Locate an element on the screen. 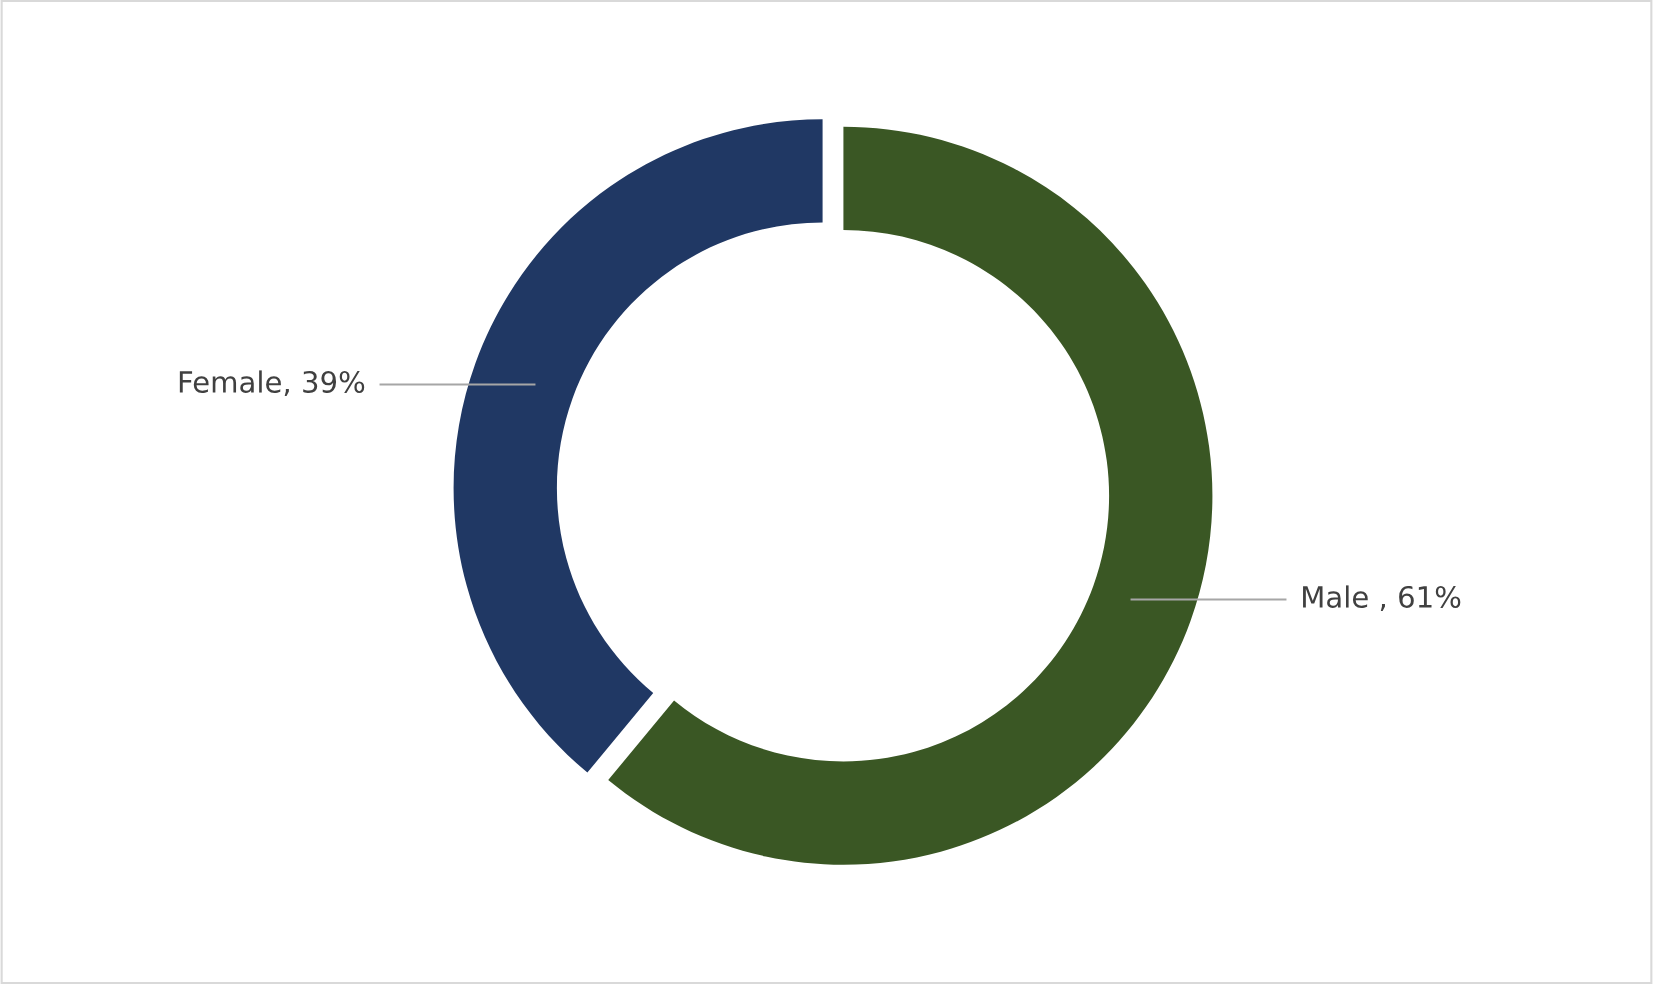  slice-label: Male is located at coordinates (1335, 596).